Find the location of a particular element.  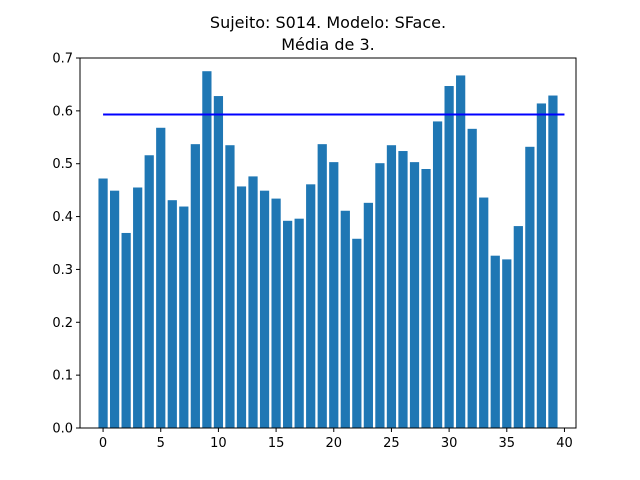

x-tick-label: 15 is located at coordinates (276, 443).